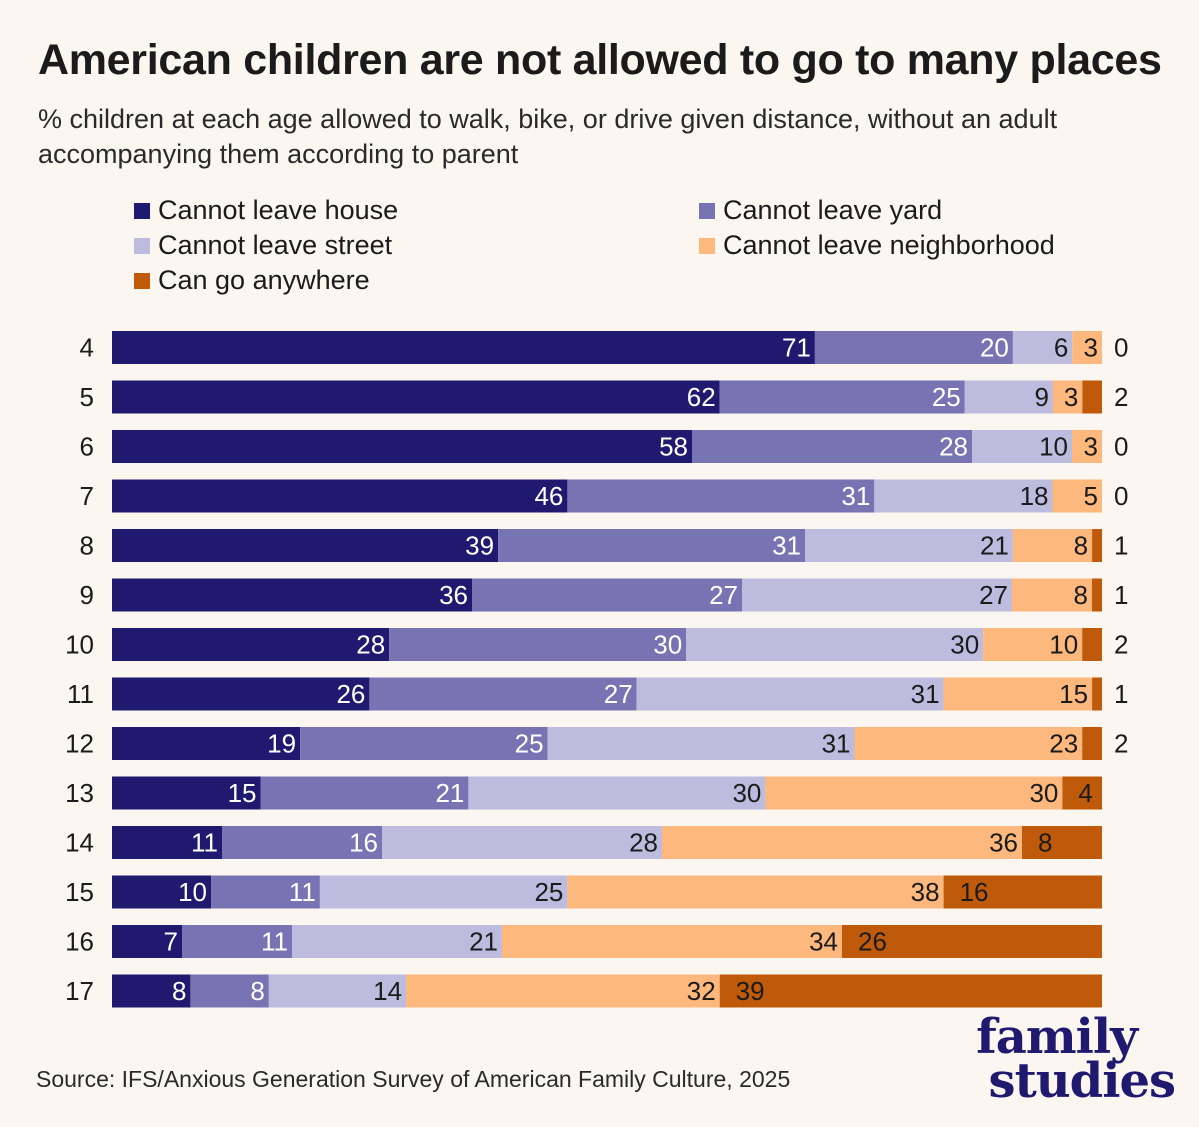 The image size is (1199, 1127). What do you see at coordinates (87, 595) in the screenshot?
I see `age-label: 9` at bounding box center [87, 595].